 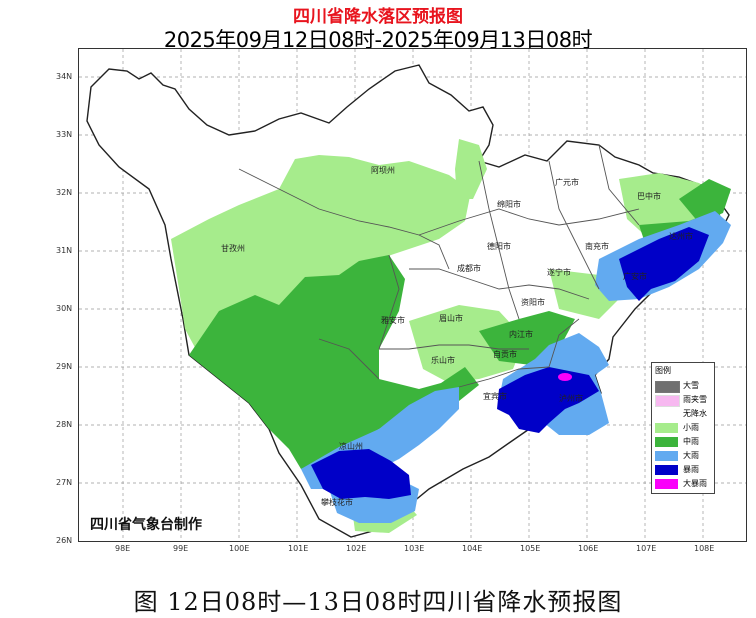 I want to click on lon-label: 101E, so click(x=298, y=548).